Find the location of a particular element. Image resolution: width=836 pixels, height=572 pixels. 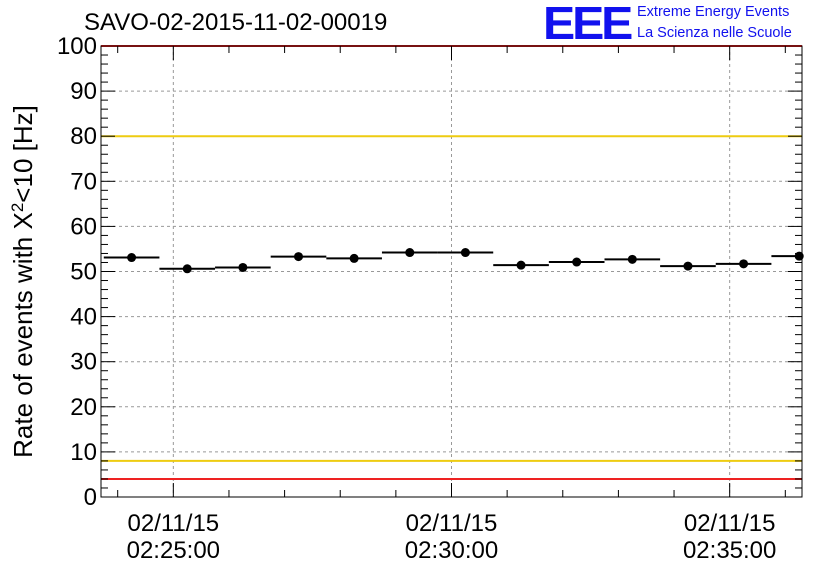

x-tick-time: 02:35:00 is located at coordinates (729, 550).